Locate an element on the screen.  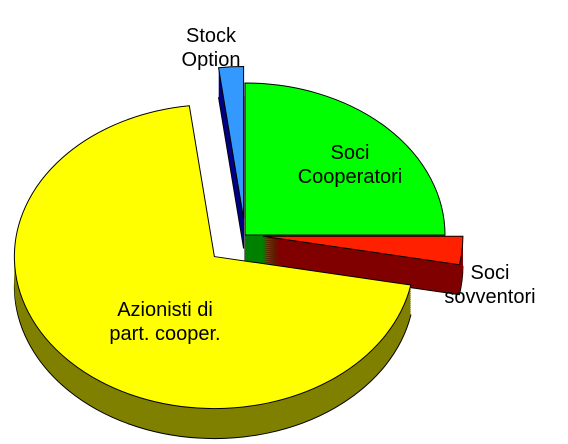
slice-label: Soci Cooperatori is located at coordinates (350, 165).